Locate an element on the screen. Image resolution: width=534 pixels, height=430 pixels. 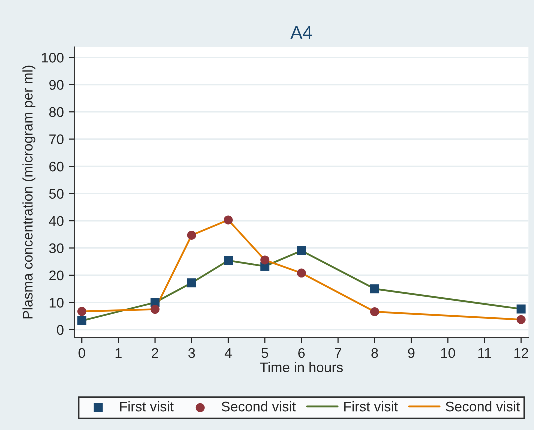
x-tick-label: 0 is located at coordinates (82, 353).